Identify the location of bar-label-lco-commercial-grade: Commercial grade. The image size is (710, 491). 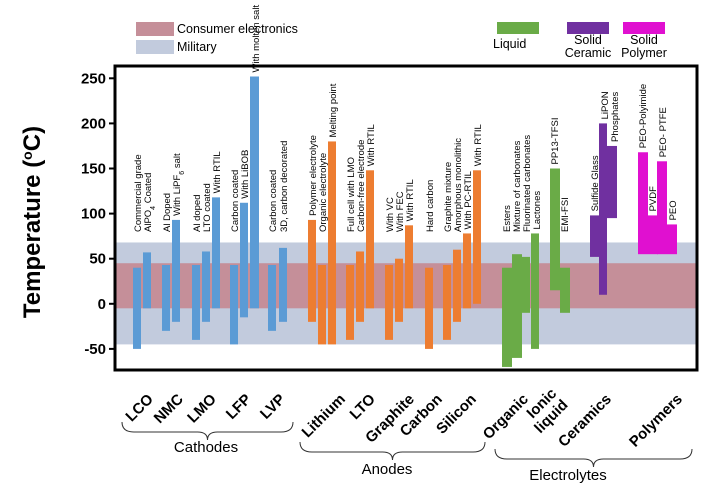
(138, 193).